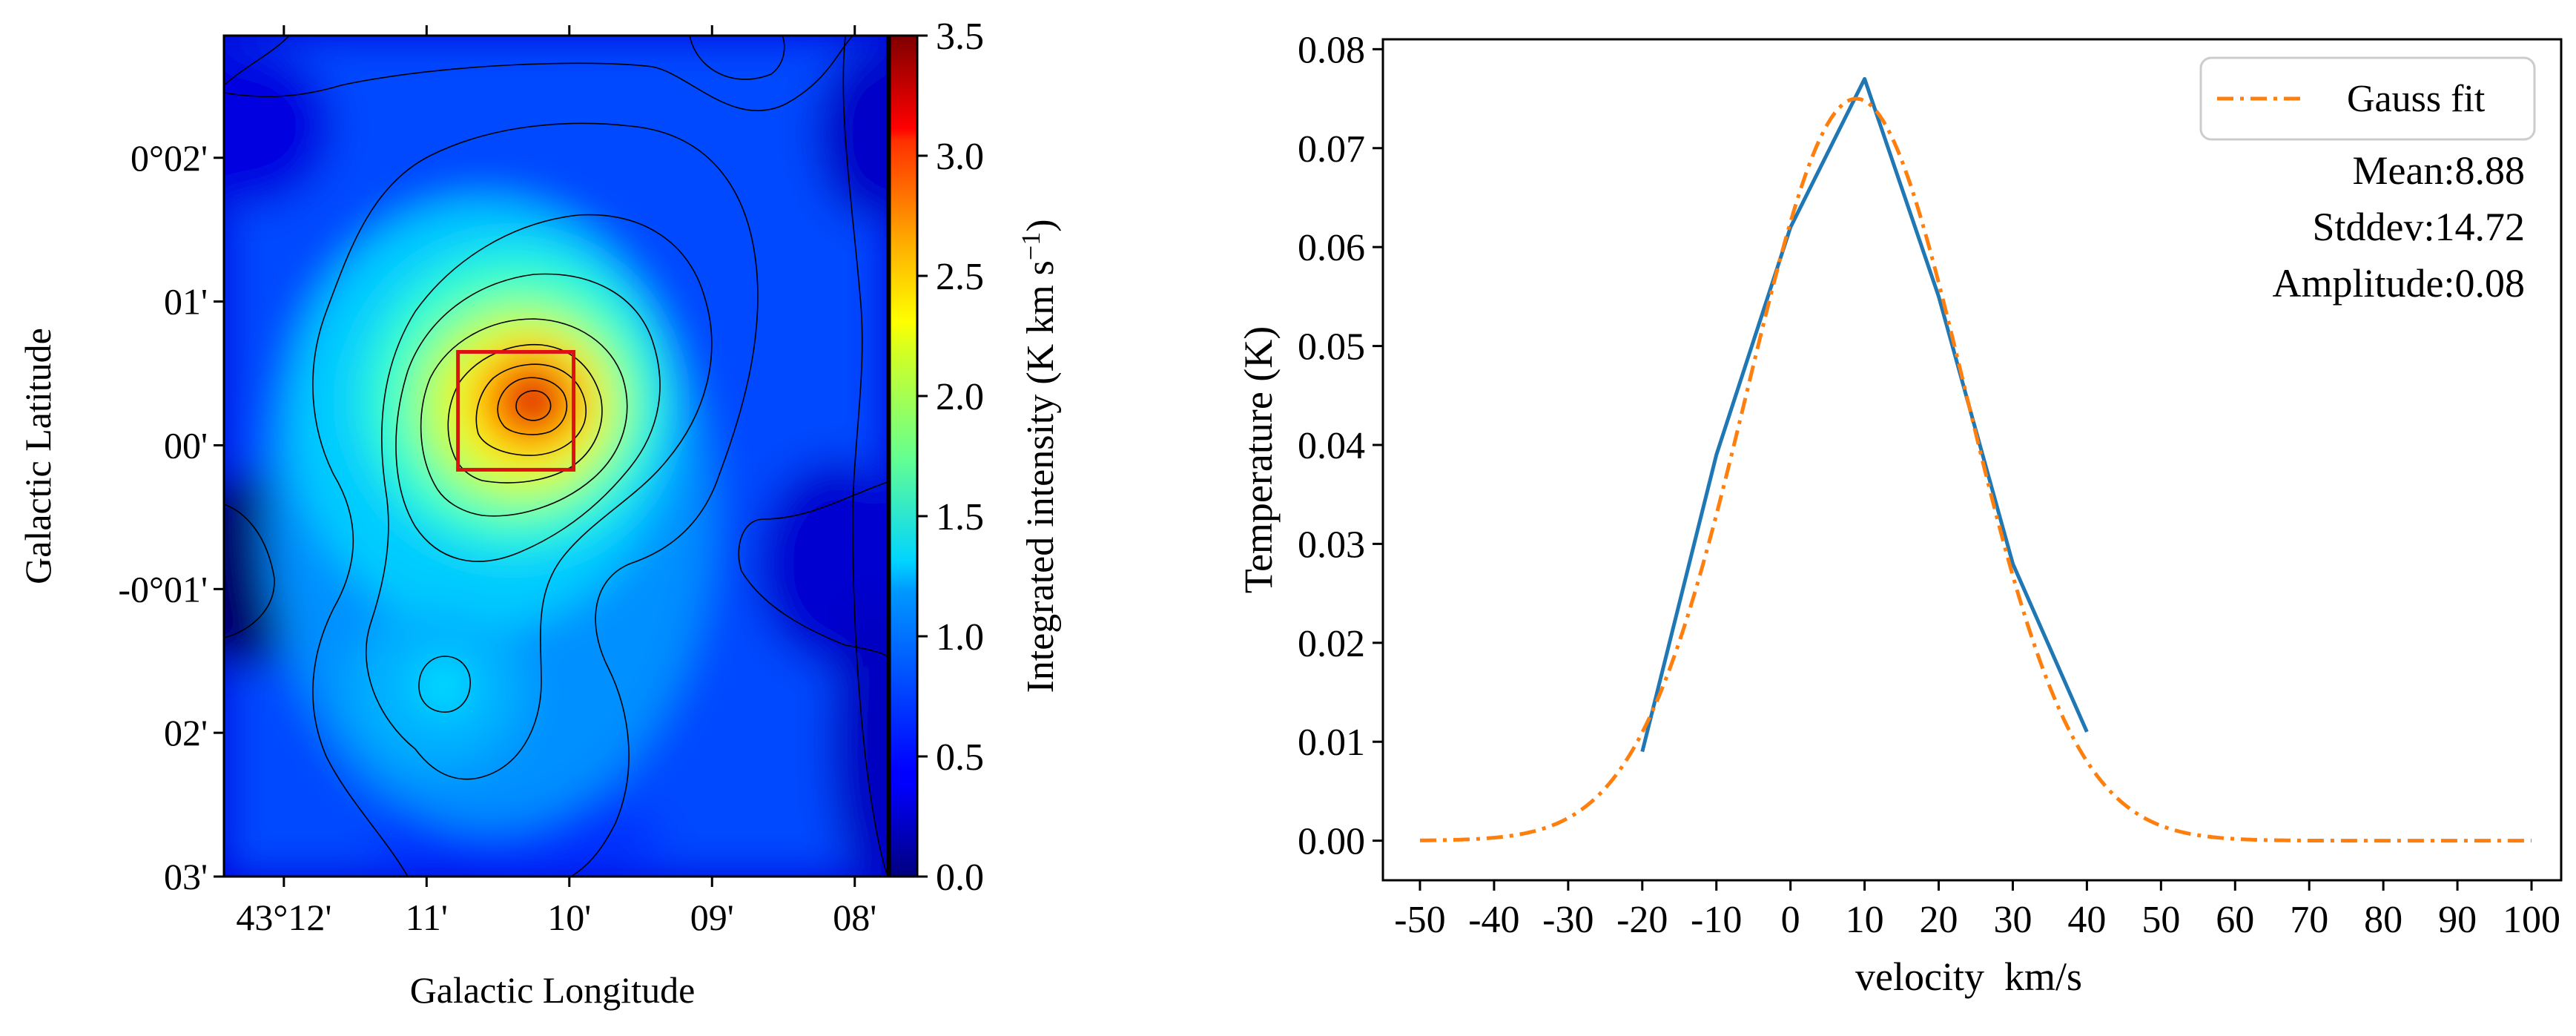  Describe the element at coordinates (569, 917) in the screenshot. I see `map-x-tick-label: 10'` at that location.